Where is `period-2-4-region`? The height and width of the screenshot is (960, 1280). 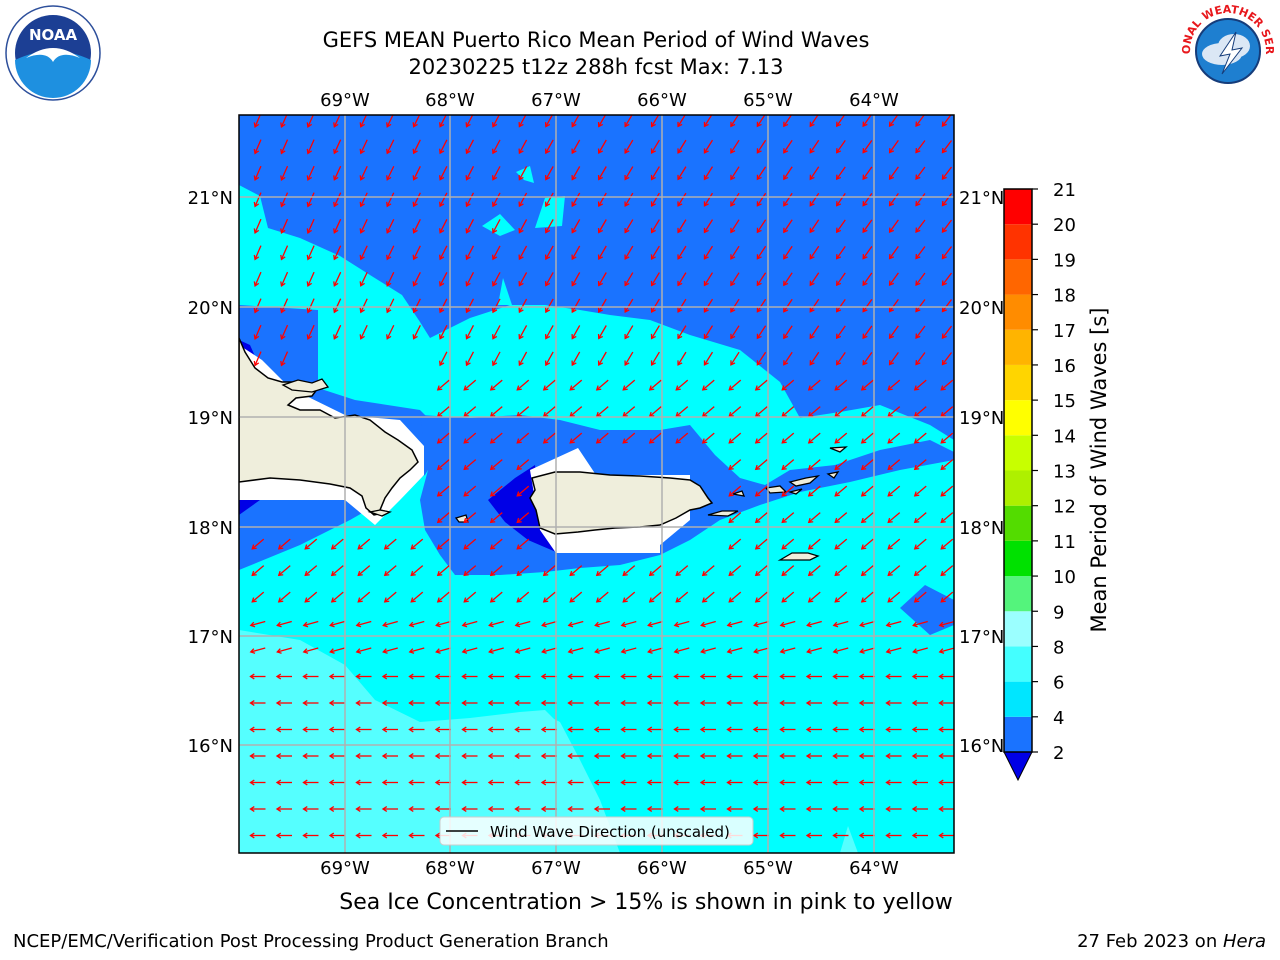 period-2-4-region is located at coordinates (927, 610).